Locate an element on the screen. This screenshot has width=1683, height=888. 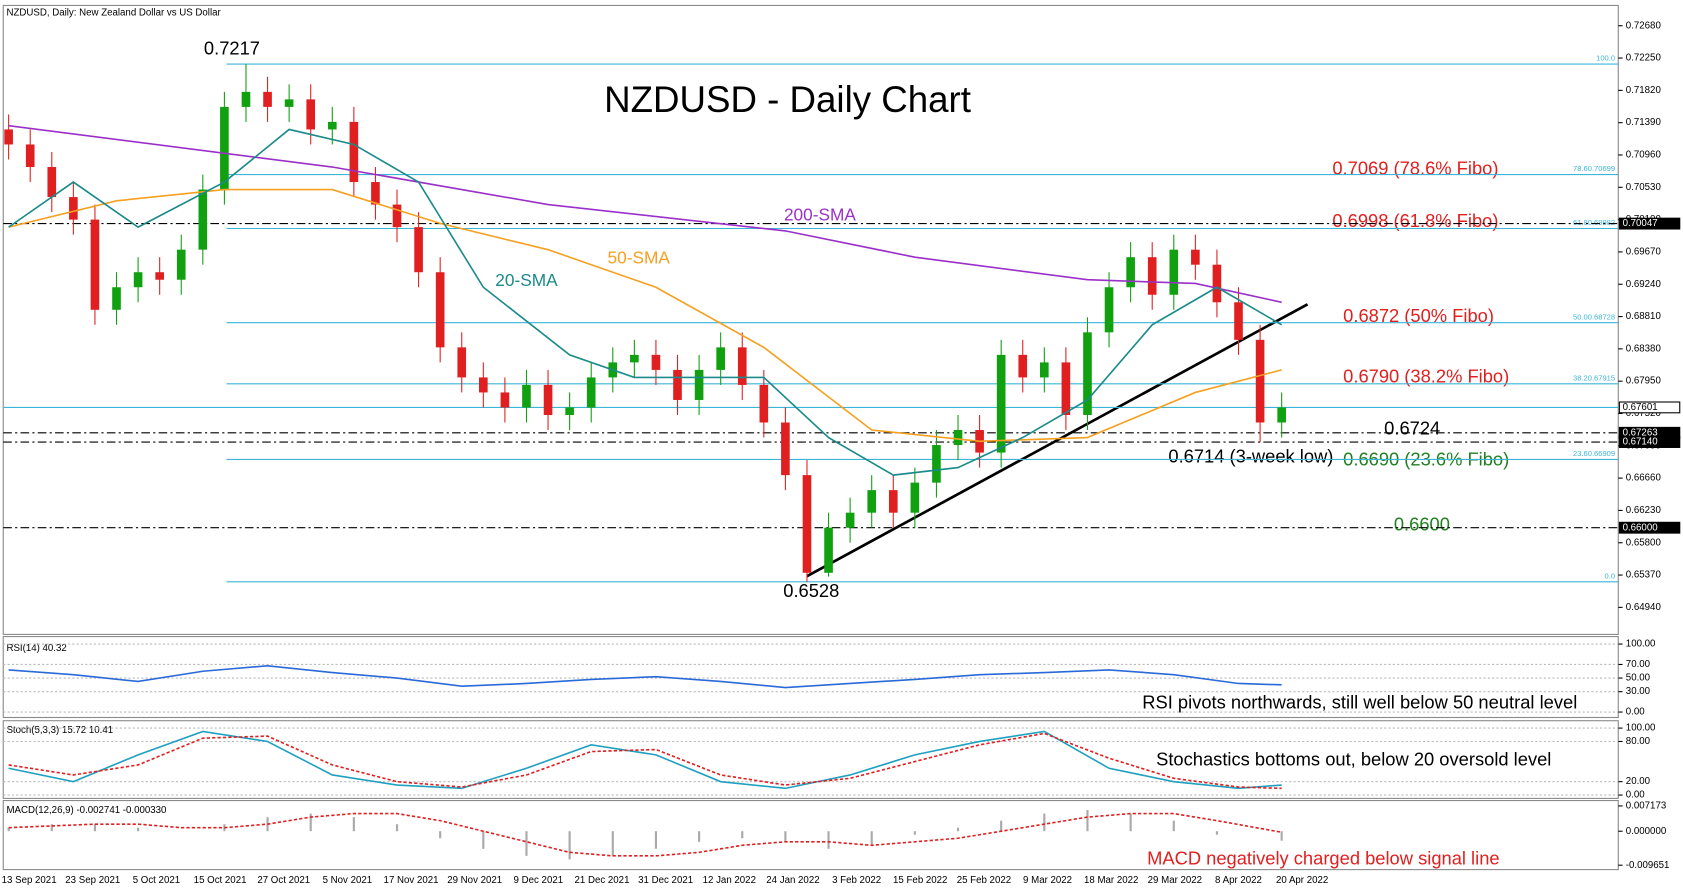
x-tick-label: 29 Mar 2022 is located at coordinates (1175, 880).